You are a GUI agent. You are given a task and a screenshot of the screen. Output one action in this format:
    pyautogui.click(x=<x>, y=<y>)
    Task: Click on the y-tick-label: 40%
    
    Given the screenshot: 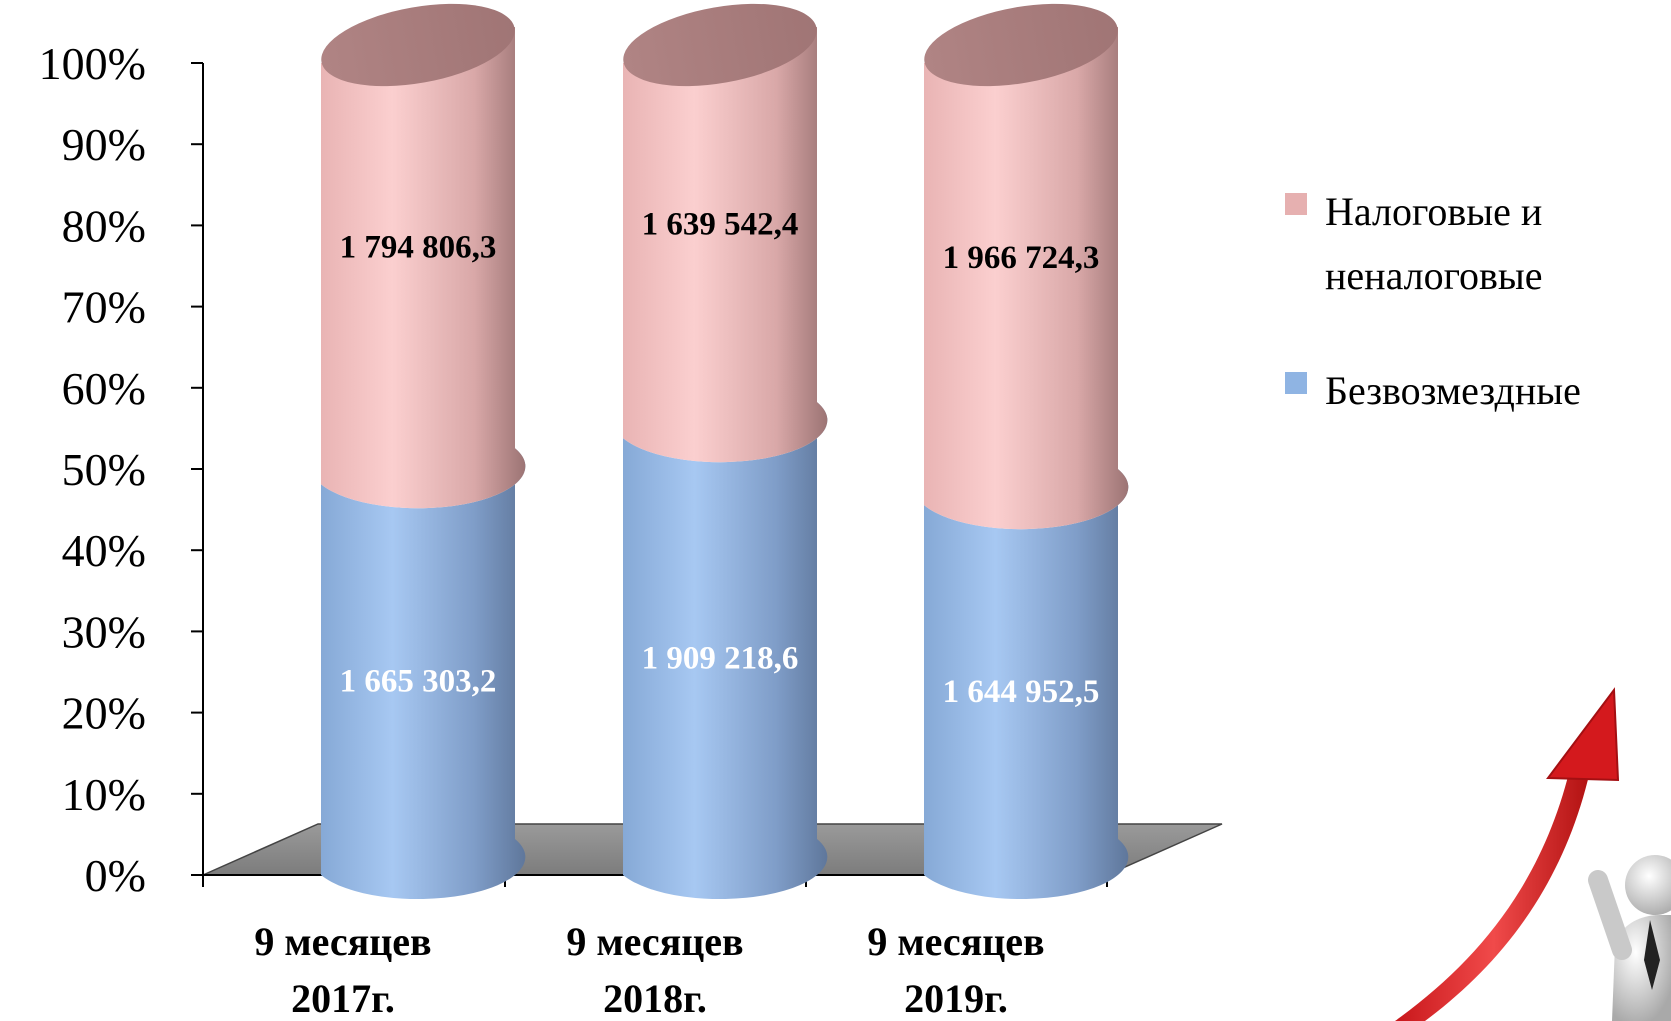 What is the action you would take?
    pyautogui.click(x=104, y=550)
    